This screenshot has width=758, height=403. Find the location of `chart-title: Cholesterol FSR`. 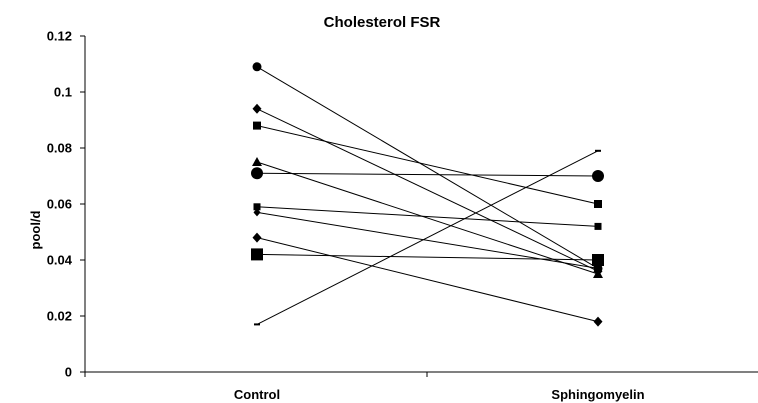

chart-title: Cholesterol FSR is located at coordinates (382, 22).